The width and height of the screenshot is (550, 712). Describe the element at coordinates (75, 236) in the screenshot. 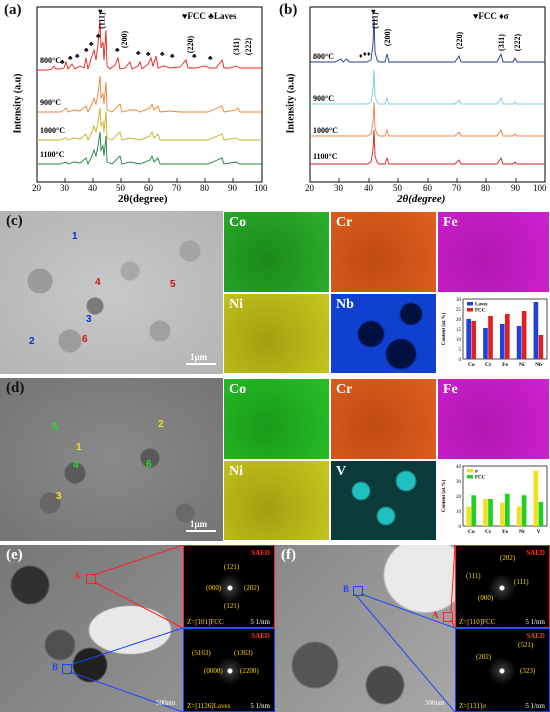

I see `point-marker: 1` at that location.